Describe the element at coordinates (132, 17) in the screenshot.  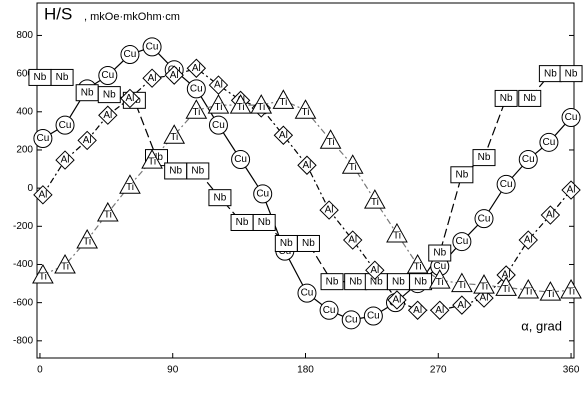
I see `y-unit: , mkOe·mkOhm·cm` at that location.